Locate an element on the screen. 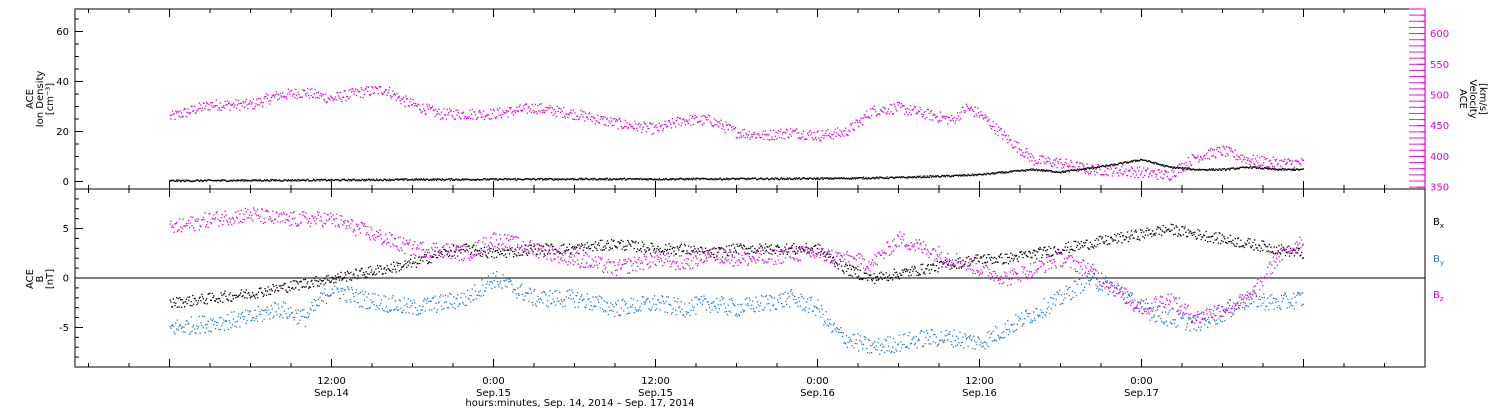  x-tick-label-time: 0:00 is located at coordinates (817, 381).